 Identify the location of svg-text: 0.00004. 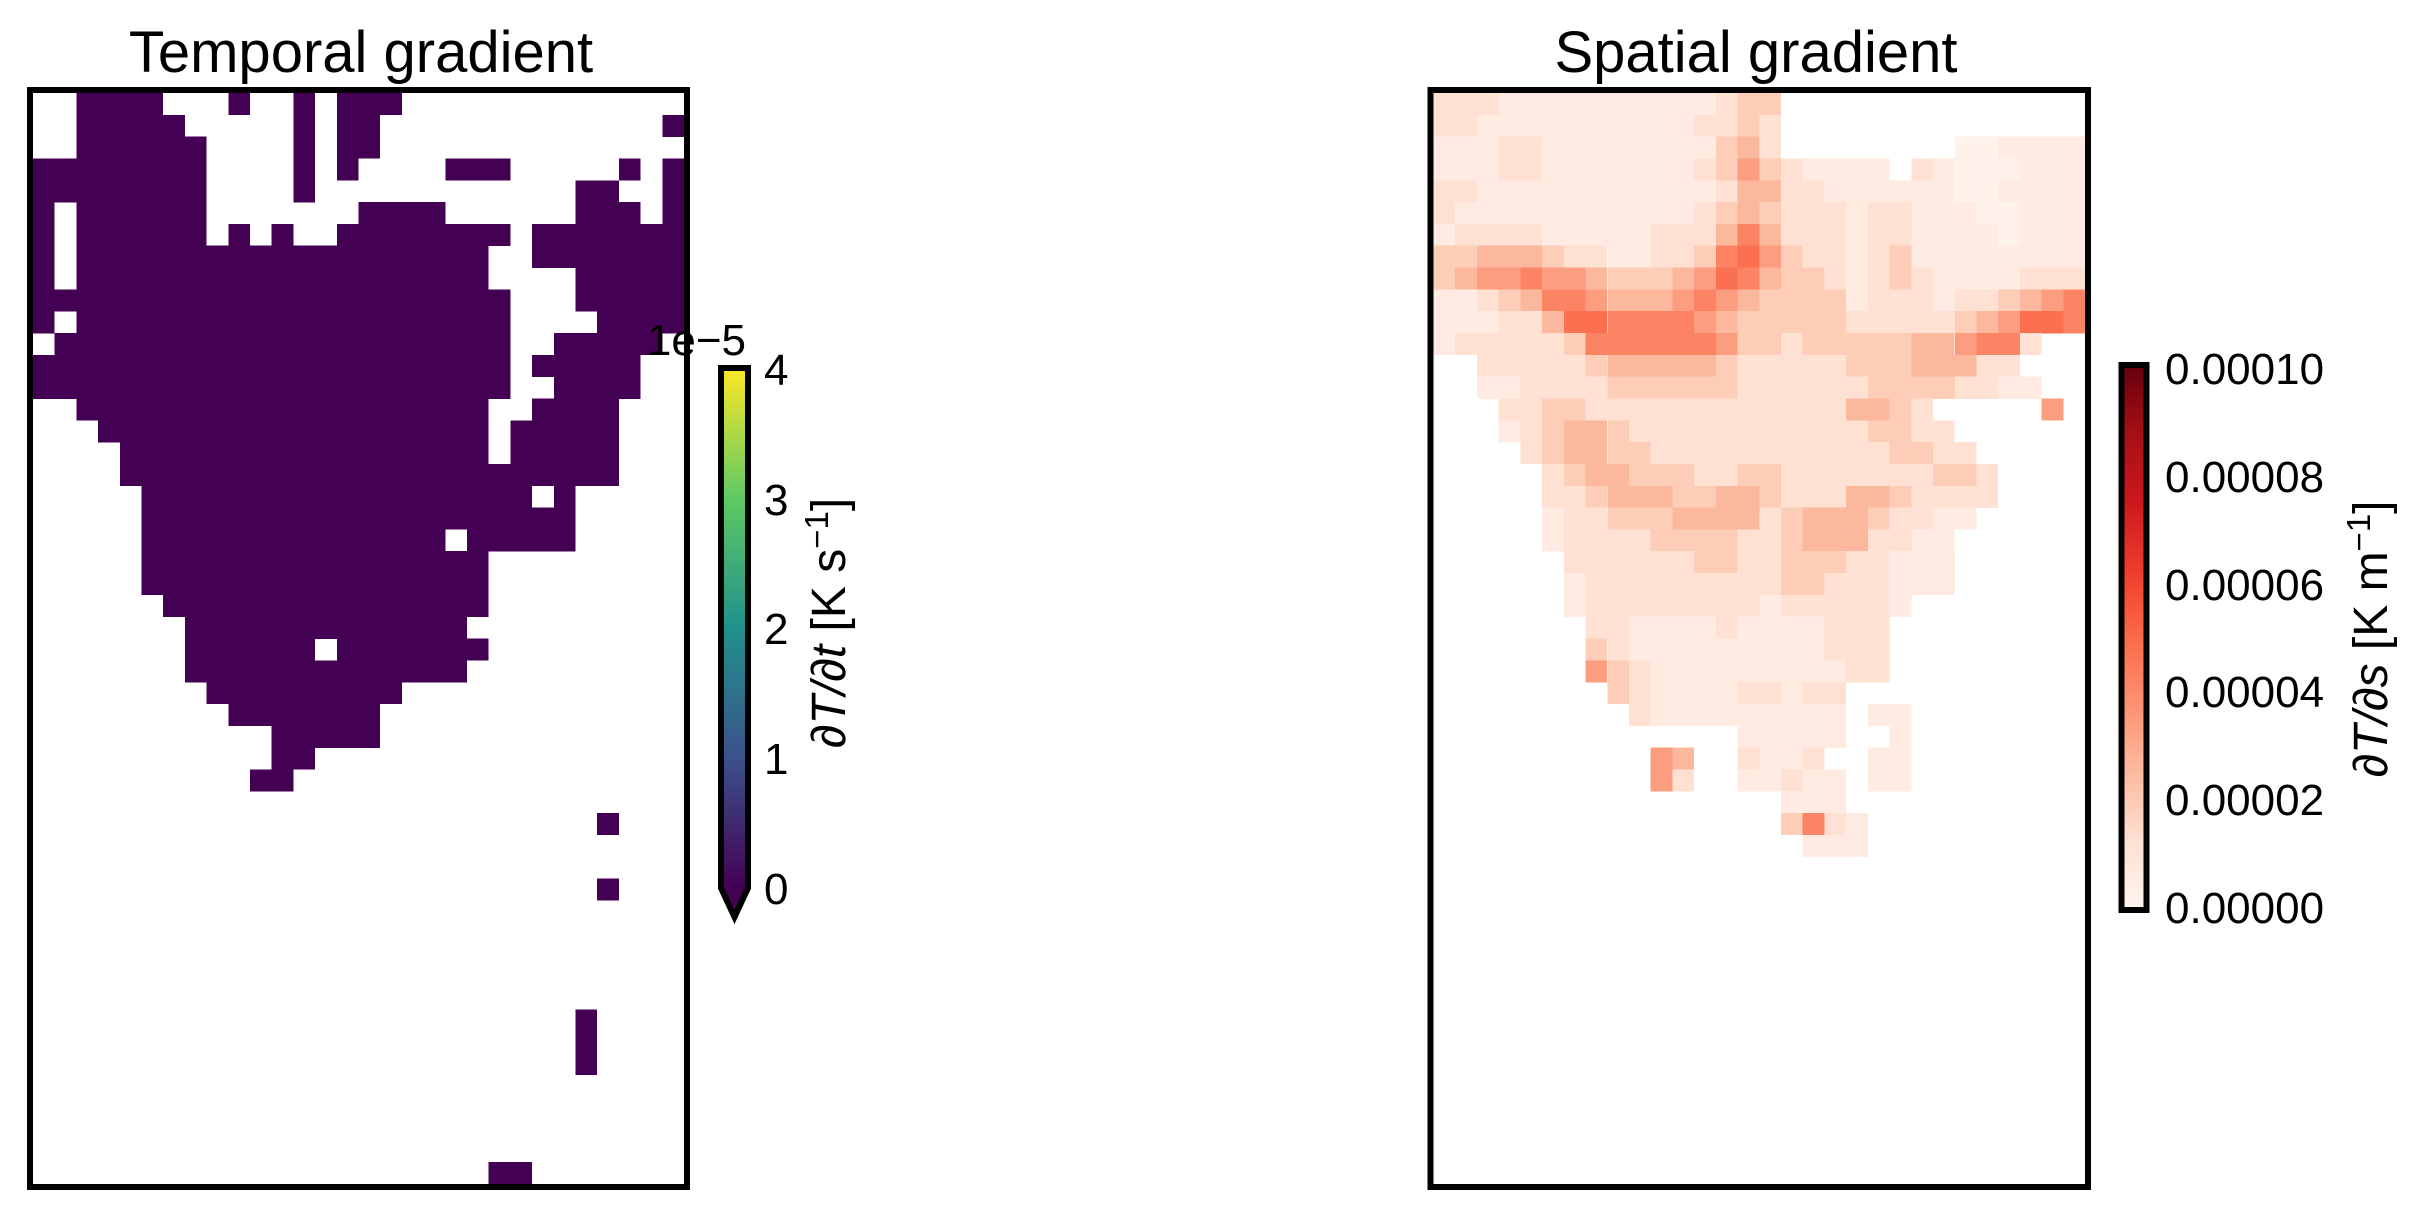
(2244, 692).